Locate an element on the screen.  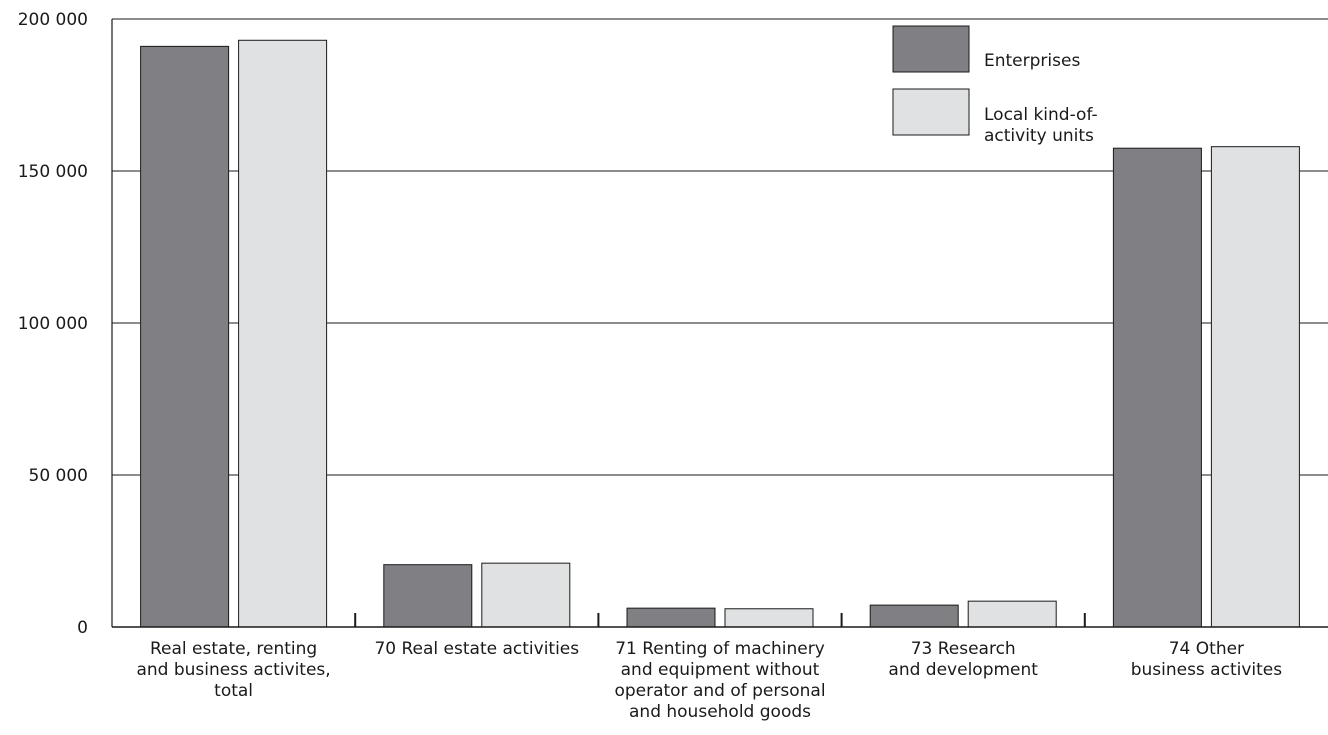
x-tick-label-line: and household goods is located at coordinates (720, 712).